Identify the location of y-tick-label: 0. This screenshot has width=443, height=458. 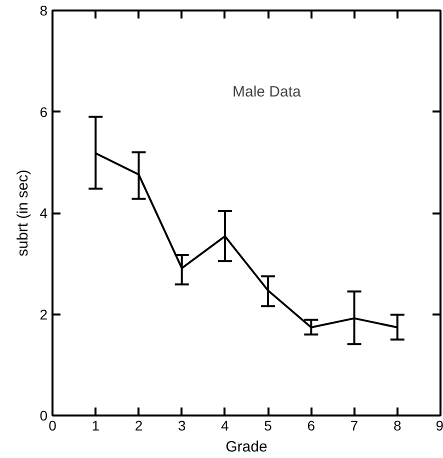
(44, 416).